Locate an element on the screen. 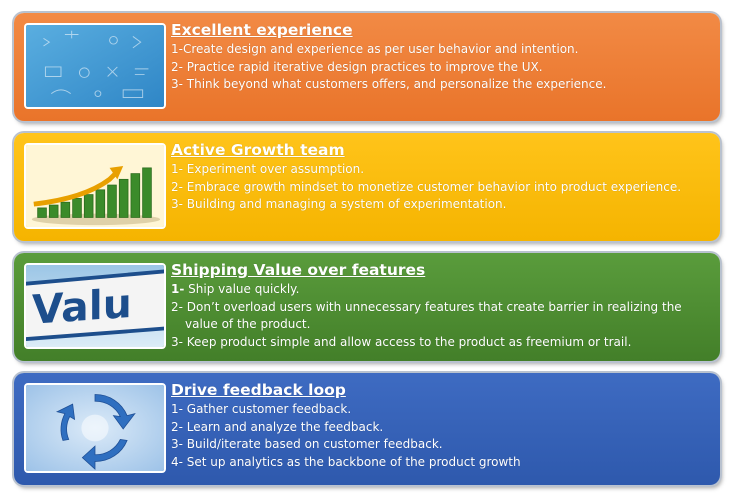 The image size is (730, 494). card-point: 2- Learn and analyze the feedback. is located at coordinates (277, 426).